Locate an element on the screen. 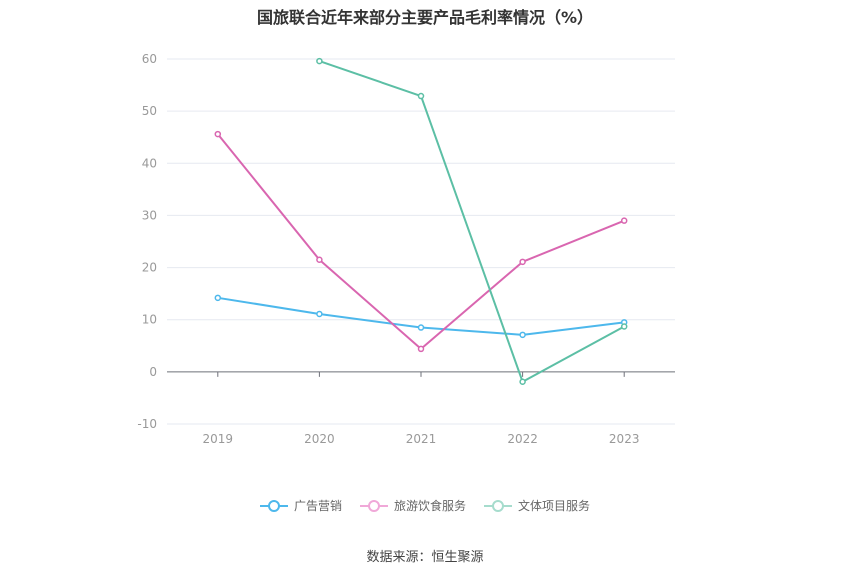 Image resolution: width=850 pixels, height=575 pixels. x-tick-label: 2019 is located at coordinates (218, 439).